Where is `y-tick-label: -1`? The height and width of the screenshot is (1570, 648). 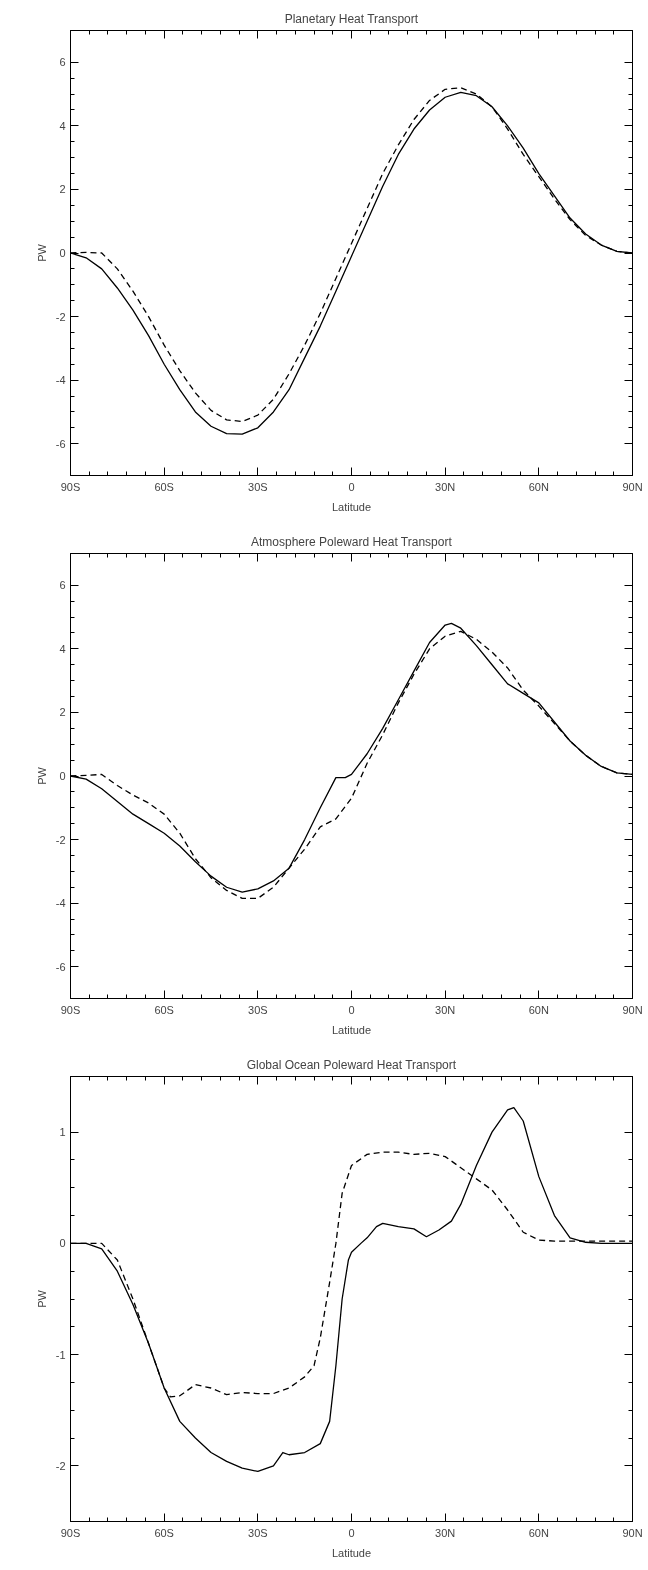 y-tick-label: -1 is located at coordinates (60, 1354).